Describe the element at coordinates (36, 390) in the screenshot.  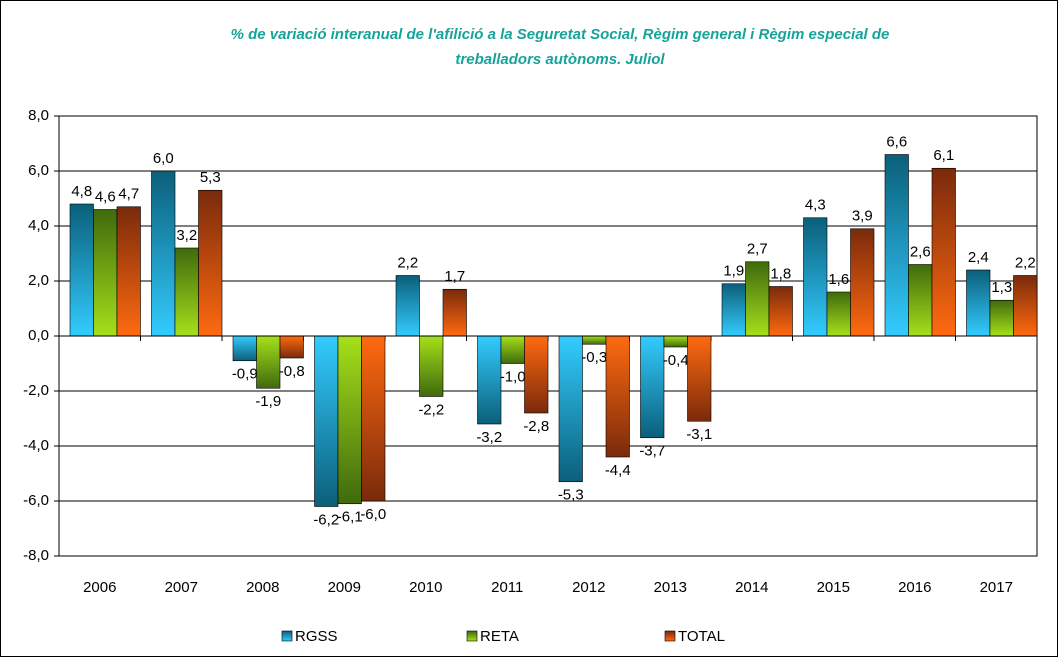
I see `y-tick-label: -2,0` at that location.